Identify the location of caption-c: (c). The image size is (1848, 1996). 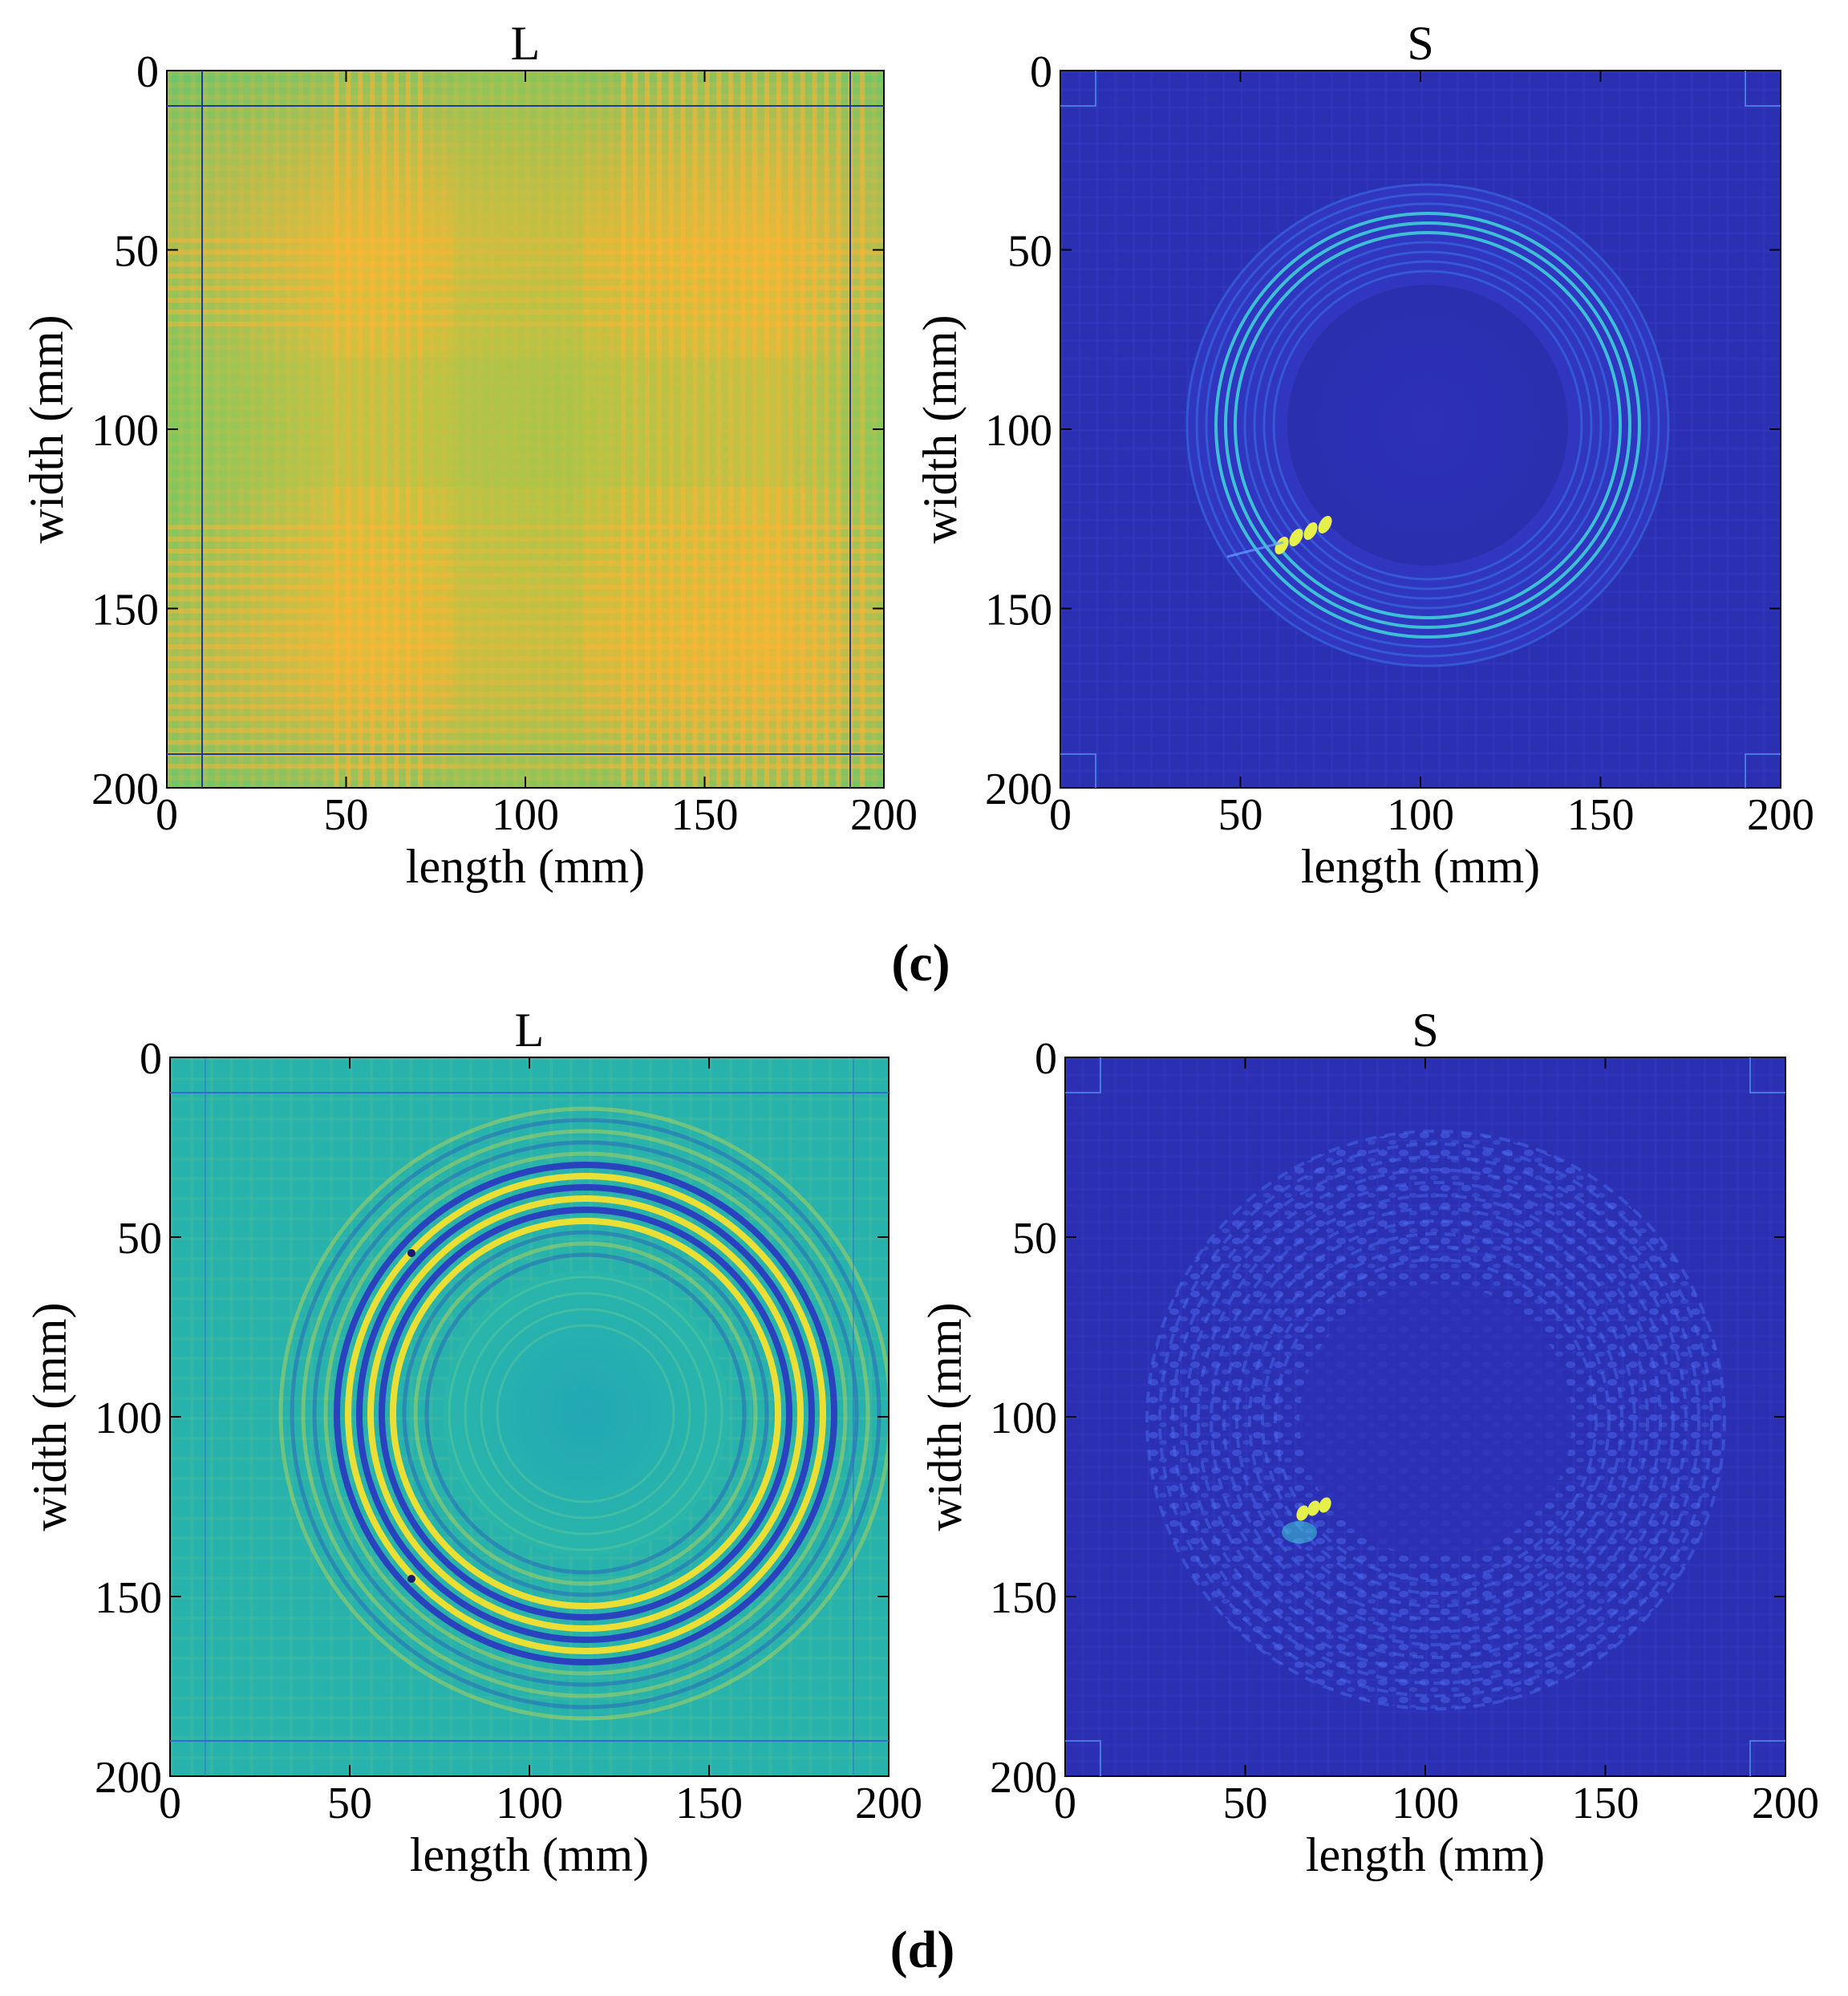
(920, 963).